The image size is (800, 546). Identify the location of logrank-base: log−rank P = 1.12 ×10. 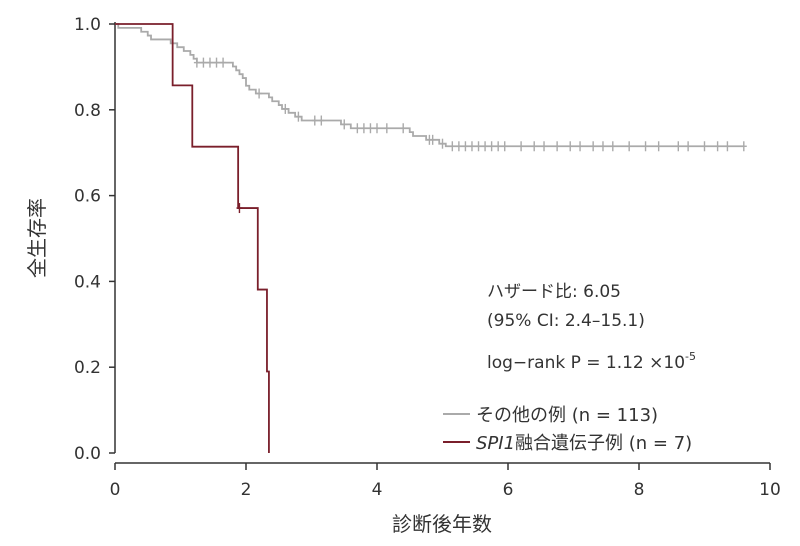
(586, 363).